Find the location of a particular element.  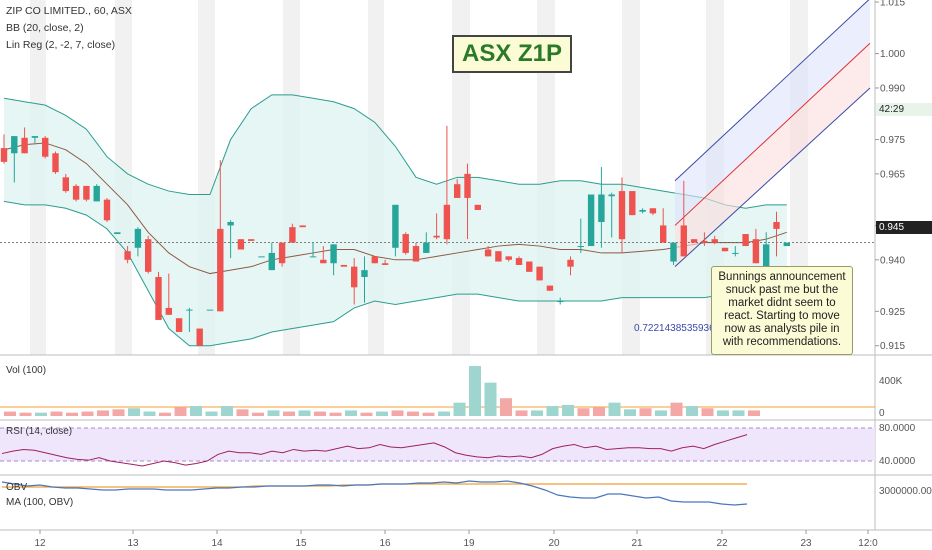

time-tick-label: 16 is located at coordinates (385, 543).